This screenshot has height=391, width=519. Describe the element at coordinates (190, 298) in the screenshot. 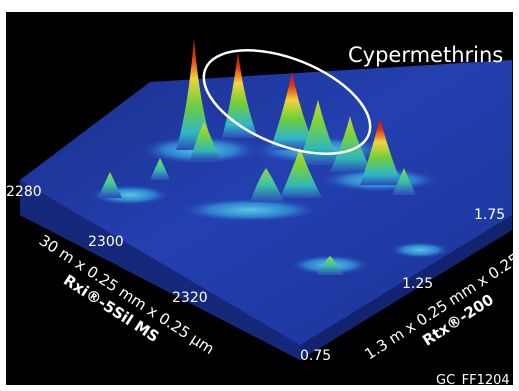

I see `x-tick-label: 2320` at that location.